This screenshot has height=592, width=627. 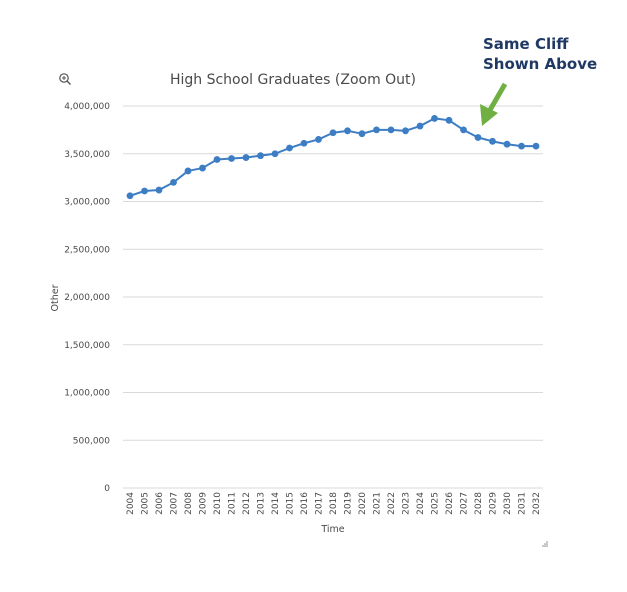 I want to click on x-tick-label: 2005, so click(x=146, y=503).